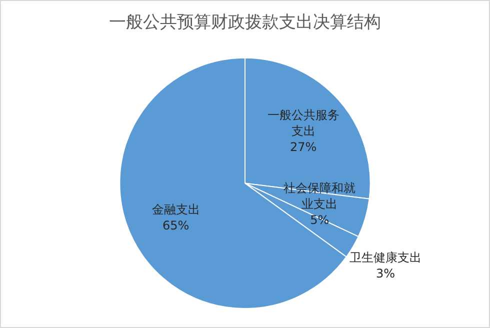  Describe the element at coordinates (303, 123) in the screenshot. I see `slice-label: 一般公共服务支出` at that location.